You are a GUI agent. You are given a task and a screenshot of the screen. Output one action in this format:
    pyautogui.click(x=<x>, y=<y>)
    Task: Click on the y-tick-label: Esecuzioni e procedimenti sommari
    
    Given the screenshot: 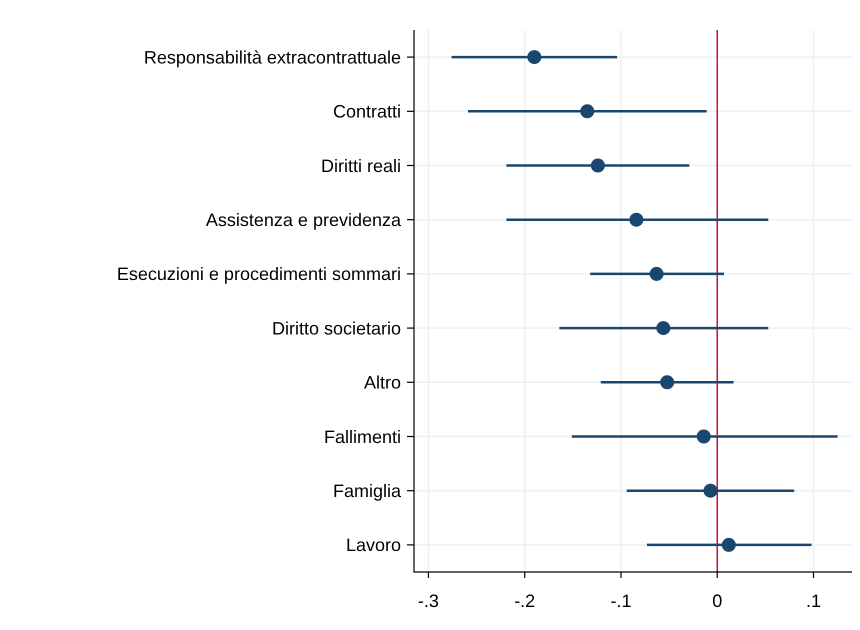 What is the action you would take?
    pyautogui.click(x=258, y=274)
    